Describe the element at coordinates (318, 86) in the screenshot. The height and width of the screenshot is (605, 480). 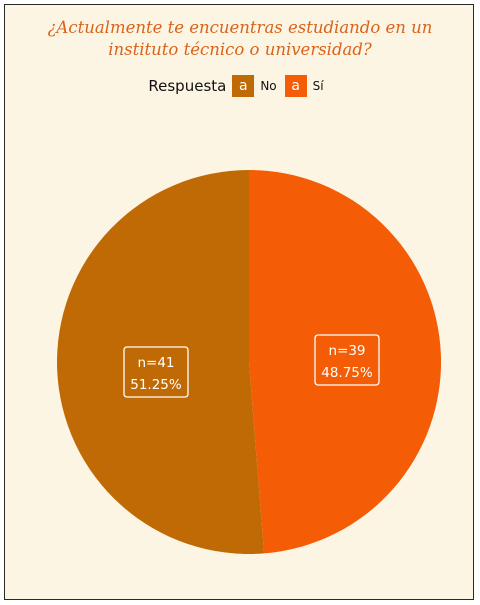
I see `legend-label-si: Sí` at that location.